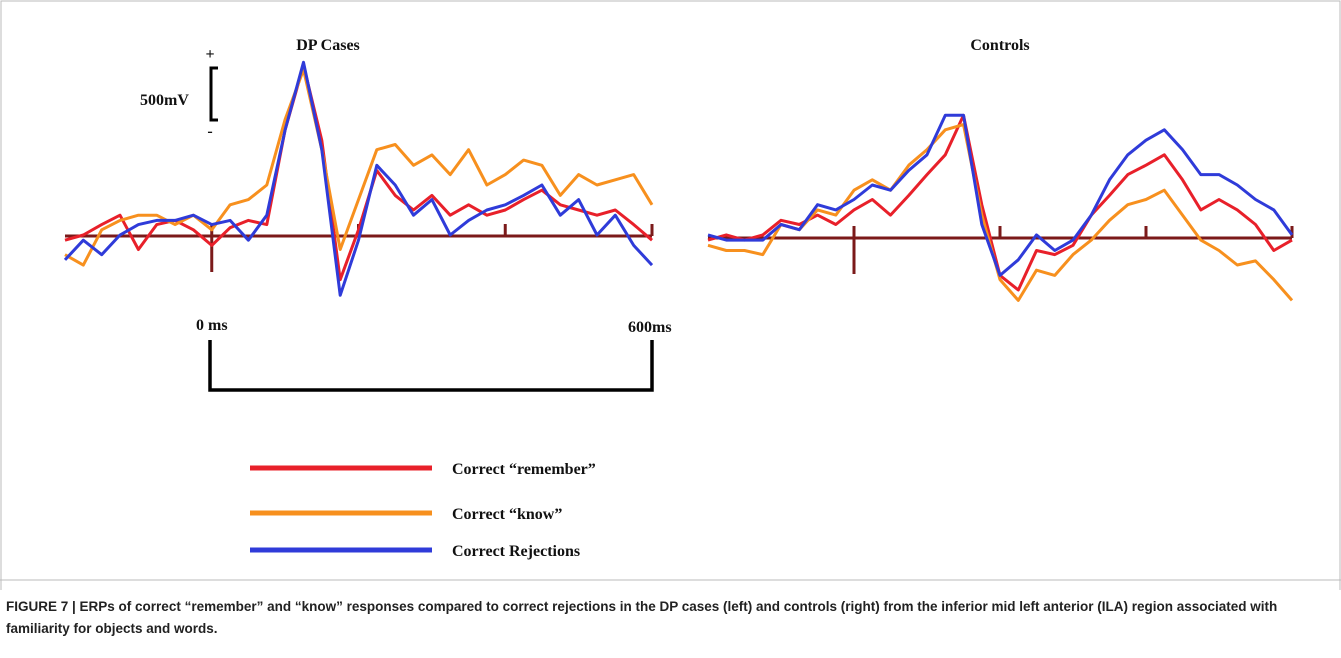 Image resolution: width=1341 pixels, height=658 pixels. I want to click on legend-label: Correct “remember”, so click(524, 469).